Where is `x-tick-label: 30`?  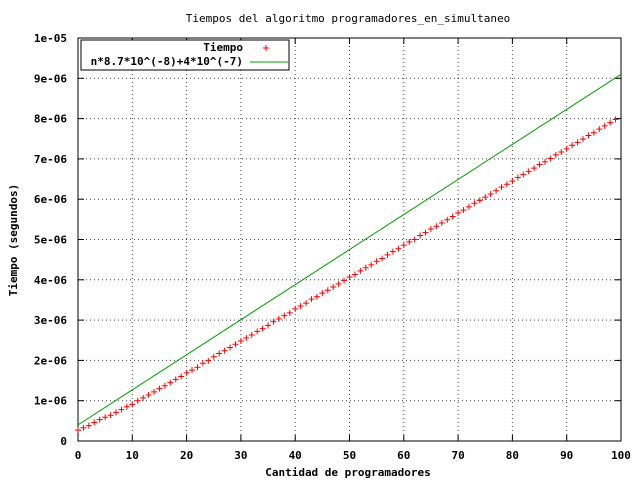 x-tick-label: 30 is located at coordinates (240, 455).